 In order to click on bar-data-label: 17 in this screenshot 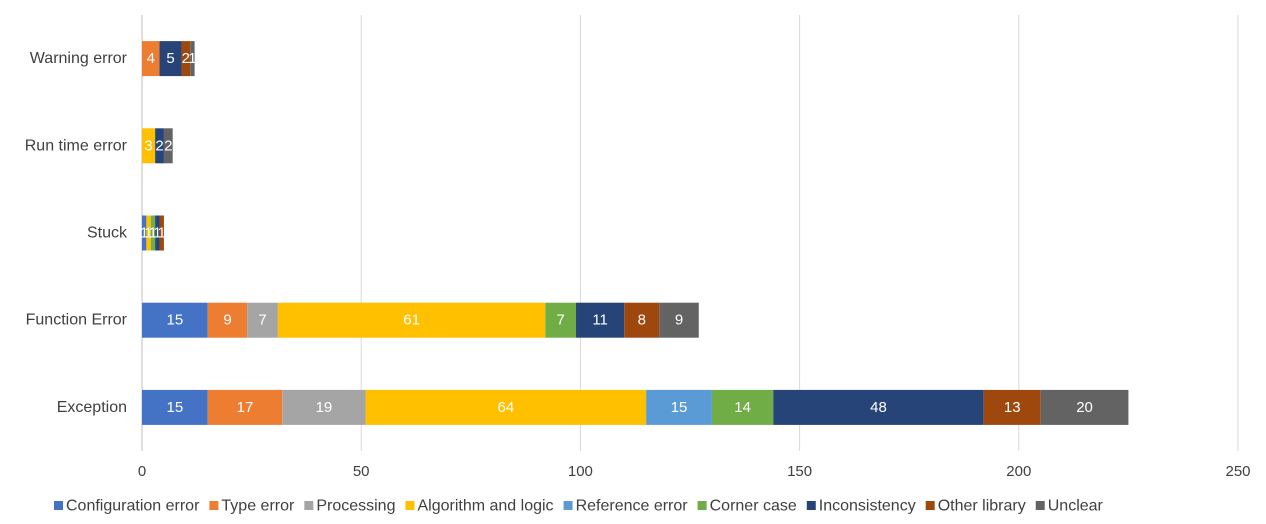, I will do `click(245, 407)`.